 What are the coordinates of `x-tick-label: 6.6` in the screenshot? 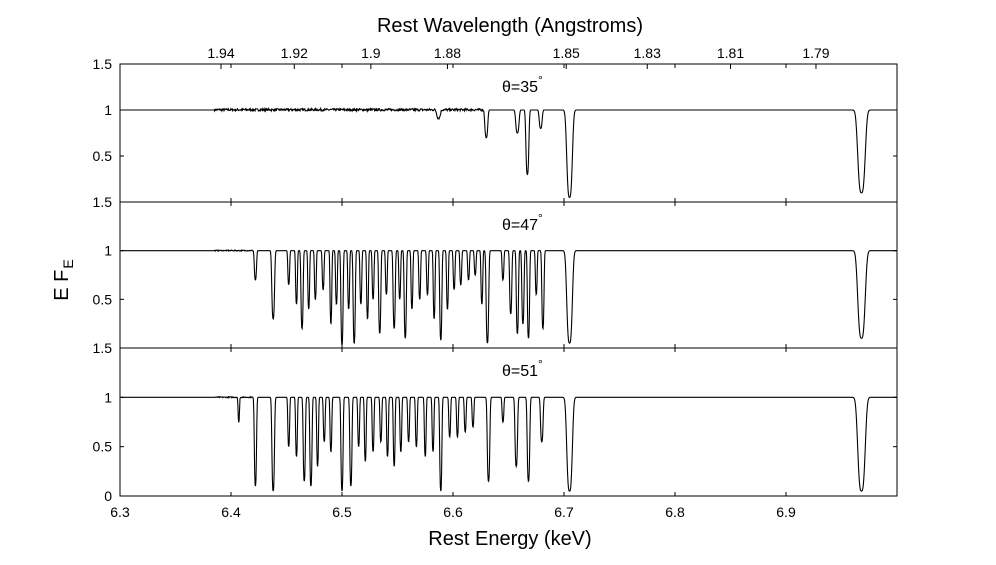 It's located at (453, 512).